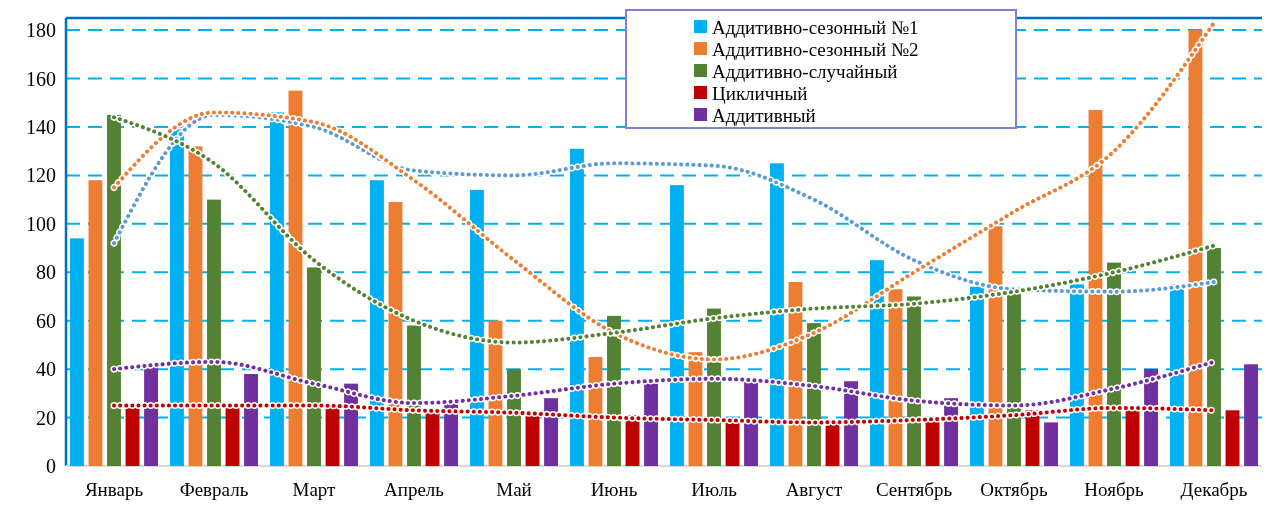 This screenshot has height=517, width=1280. I want to click on x-tick-label: Ноябрь, so click(1114, 489).